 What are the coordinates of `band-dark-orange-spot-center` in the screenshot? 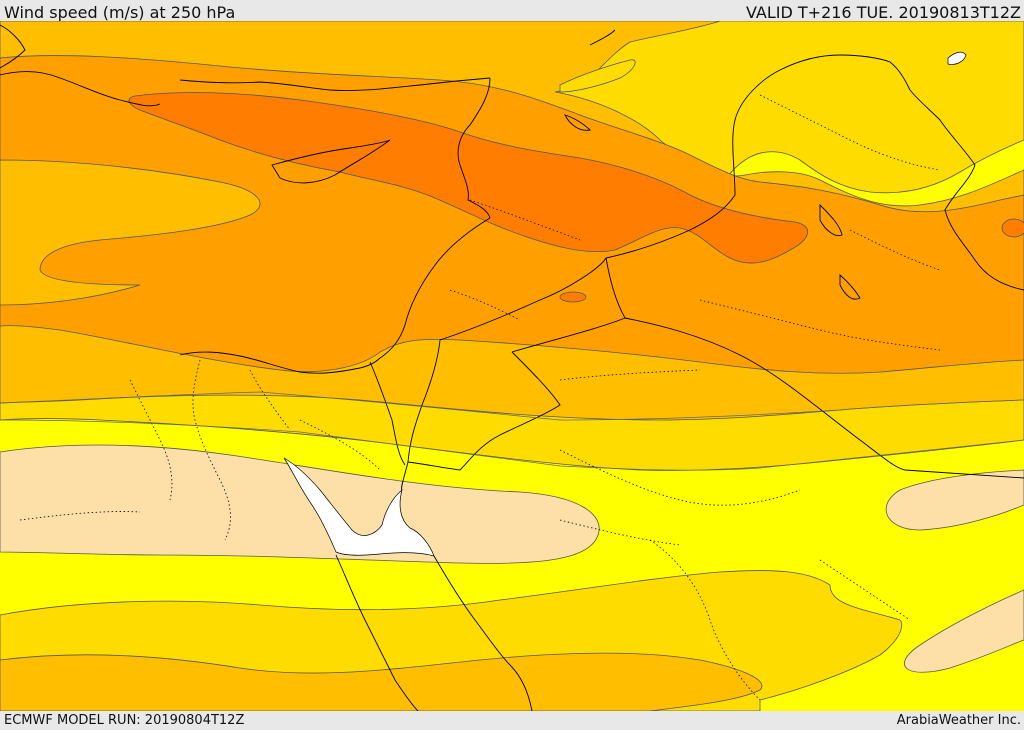 It's located at (573, 297).